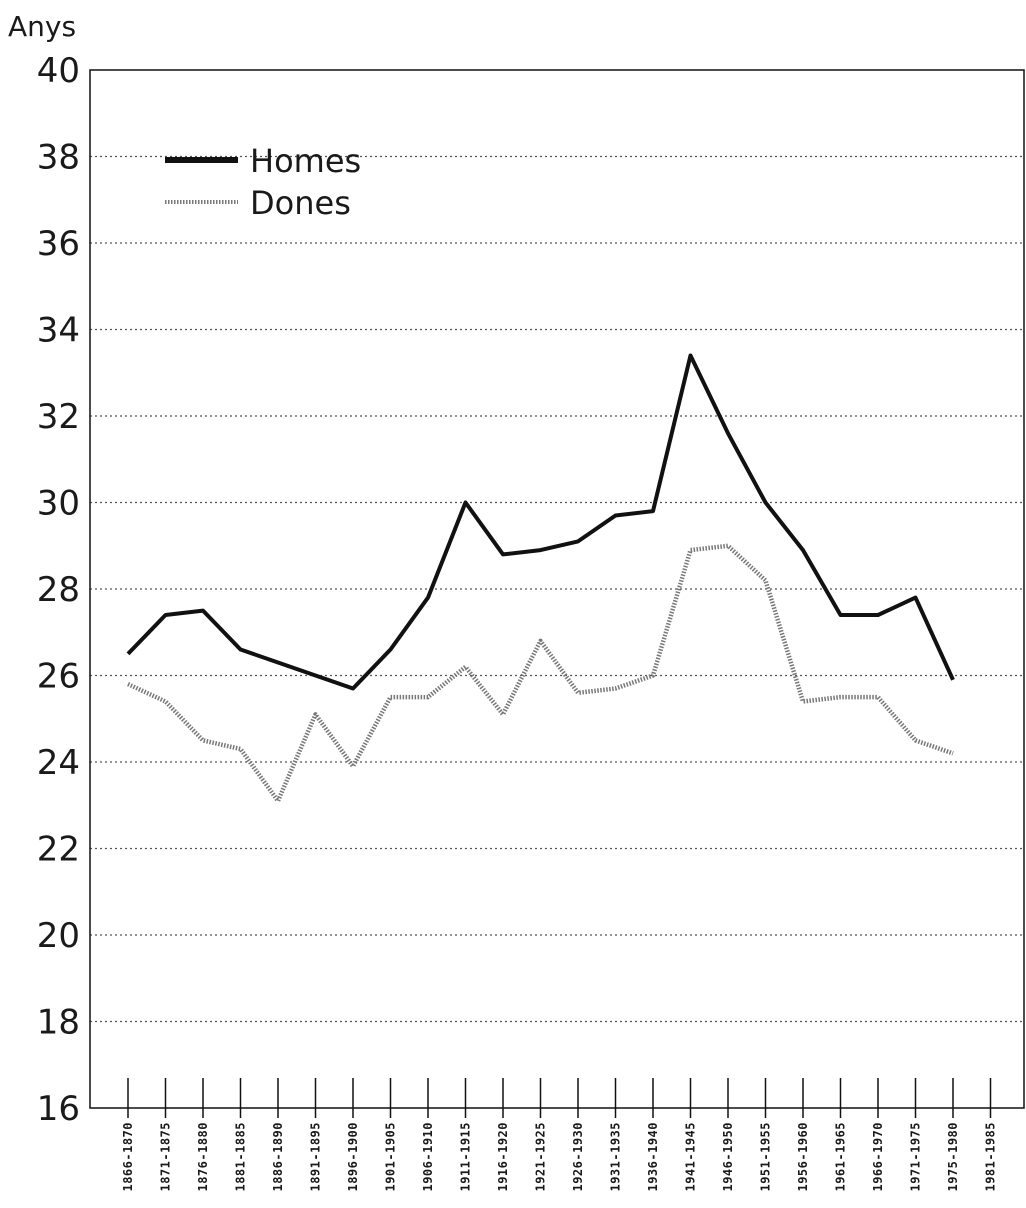 Image resolution: width=1026 pixels, height=1208 pixels. Describe the element at coordinates (316, 1157) in the screenshot. I see `x-tick-label: 1891-1895` at that location.